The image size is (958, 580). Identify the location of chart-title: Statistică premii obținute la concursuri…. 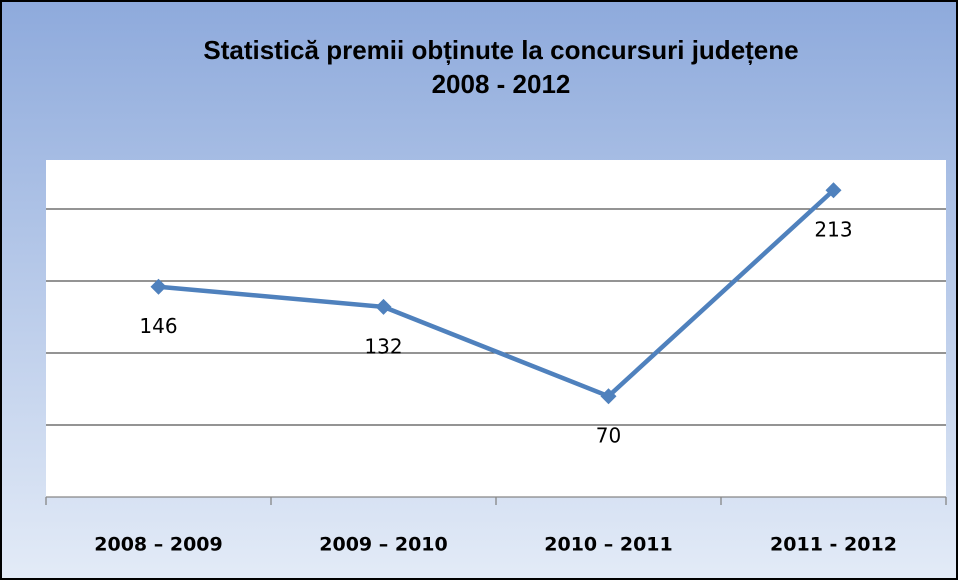
(500, 50).